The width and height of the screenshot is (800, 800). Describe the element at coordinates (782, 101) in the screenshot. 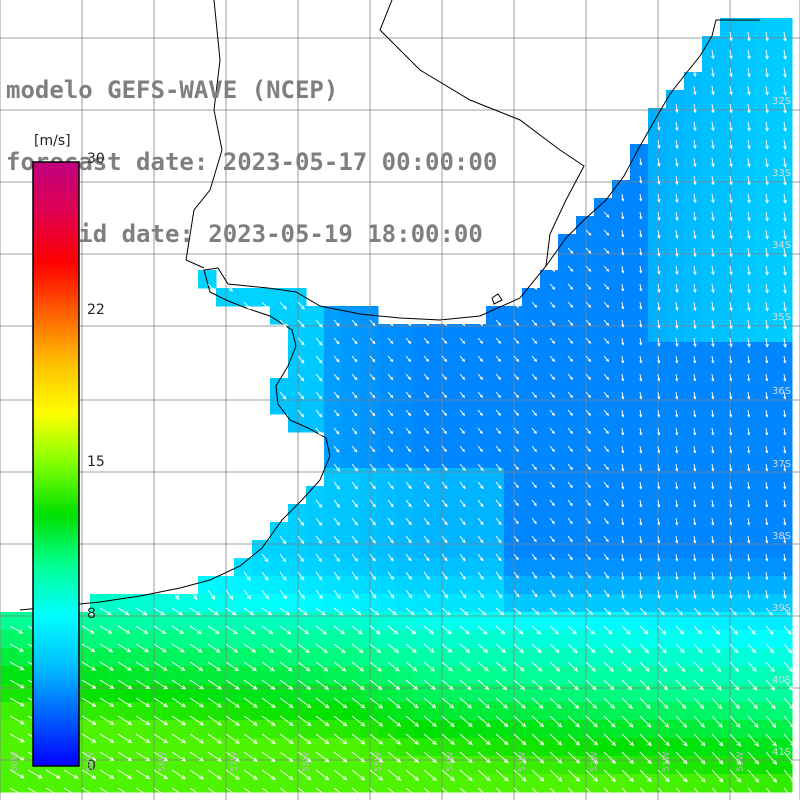

I see `lat-label-32s: 32S` at that location.